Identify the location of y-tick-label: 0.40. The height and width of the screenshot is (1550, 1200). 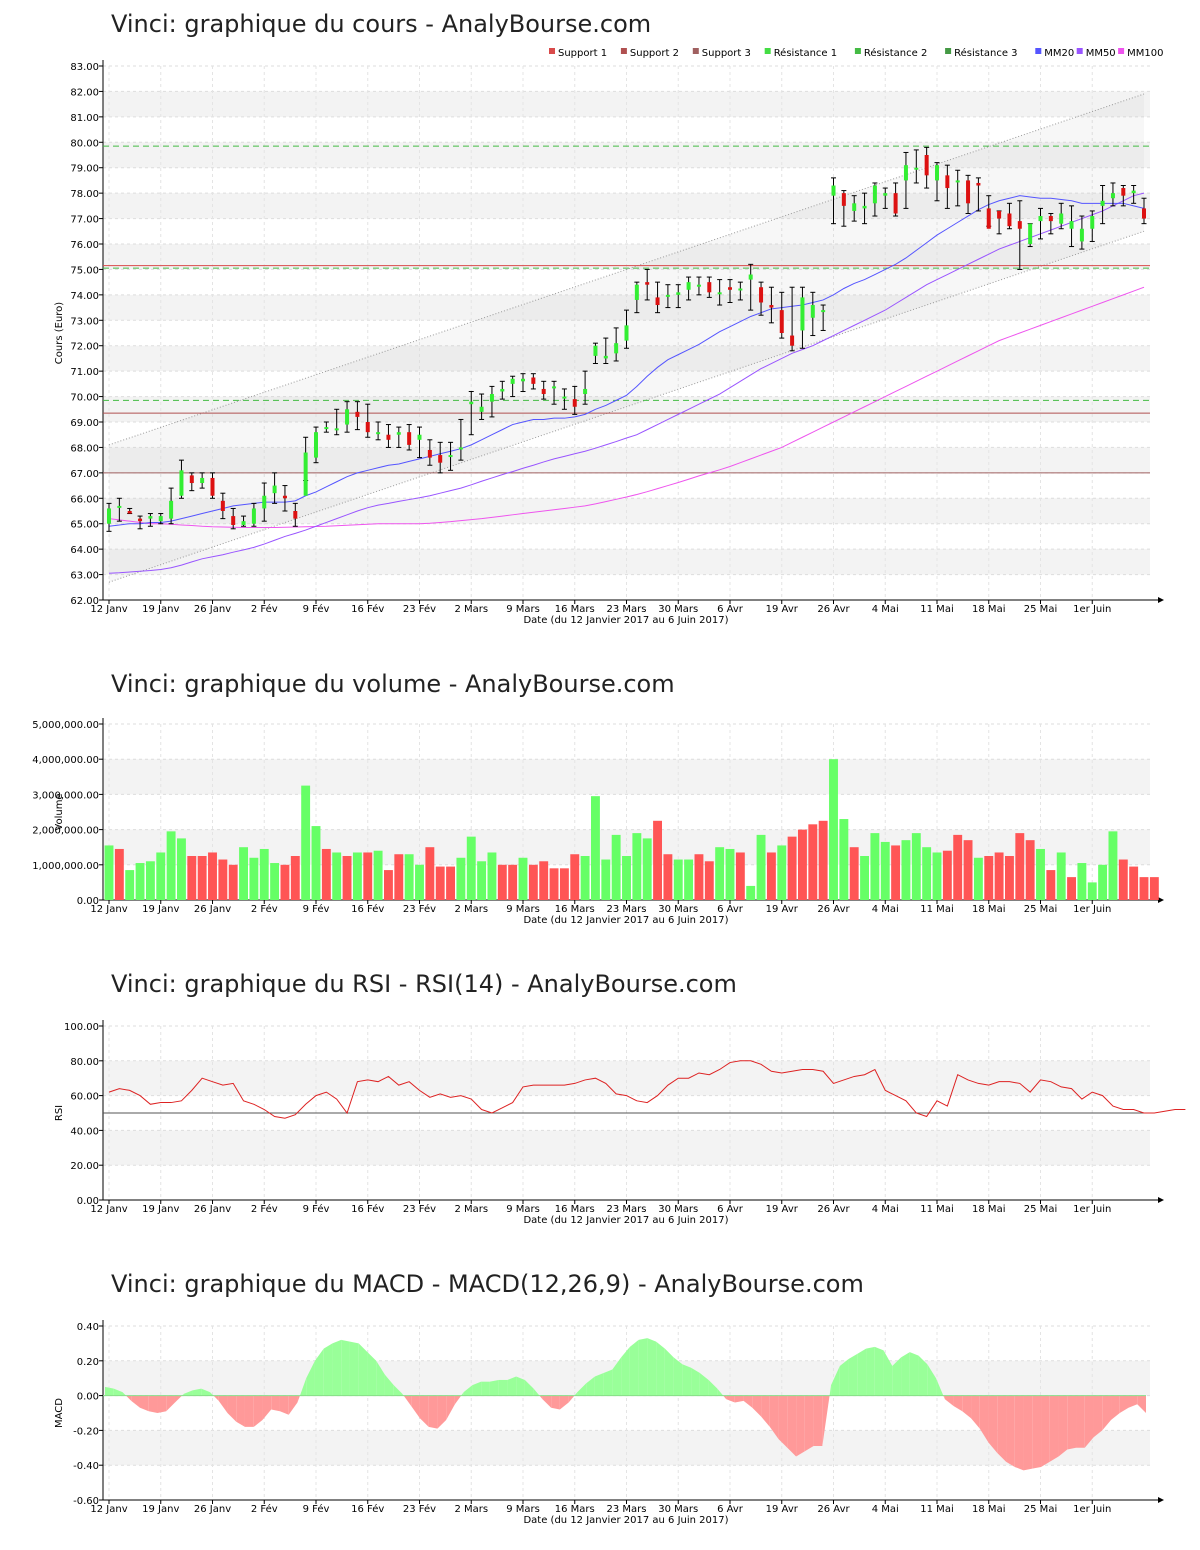
(88, 1327).